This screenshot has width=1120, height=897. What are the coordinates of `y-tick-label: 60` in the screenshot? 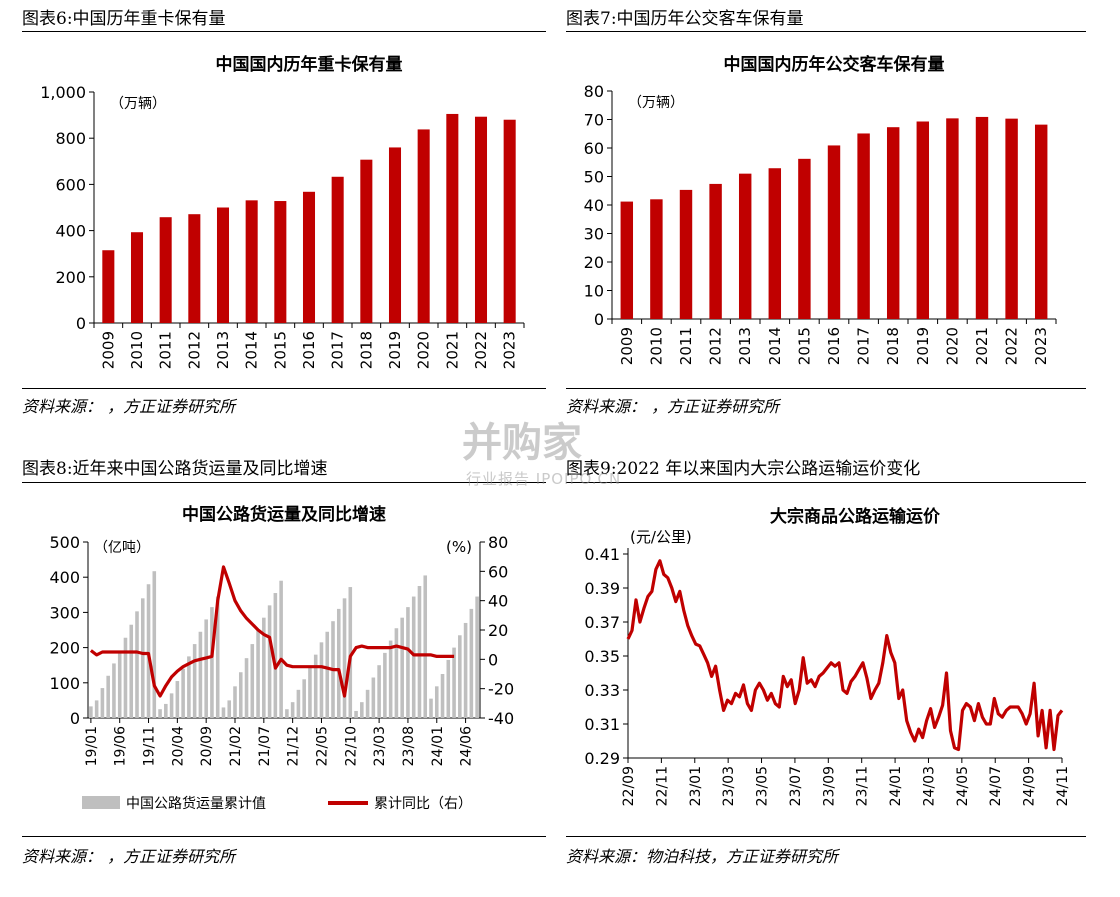 It's located at (594, 148).